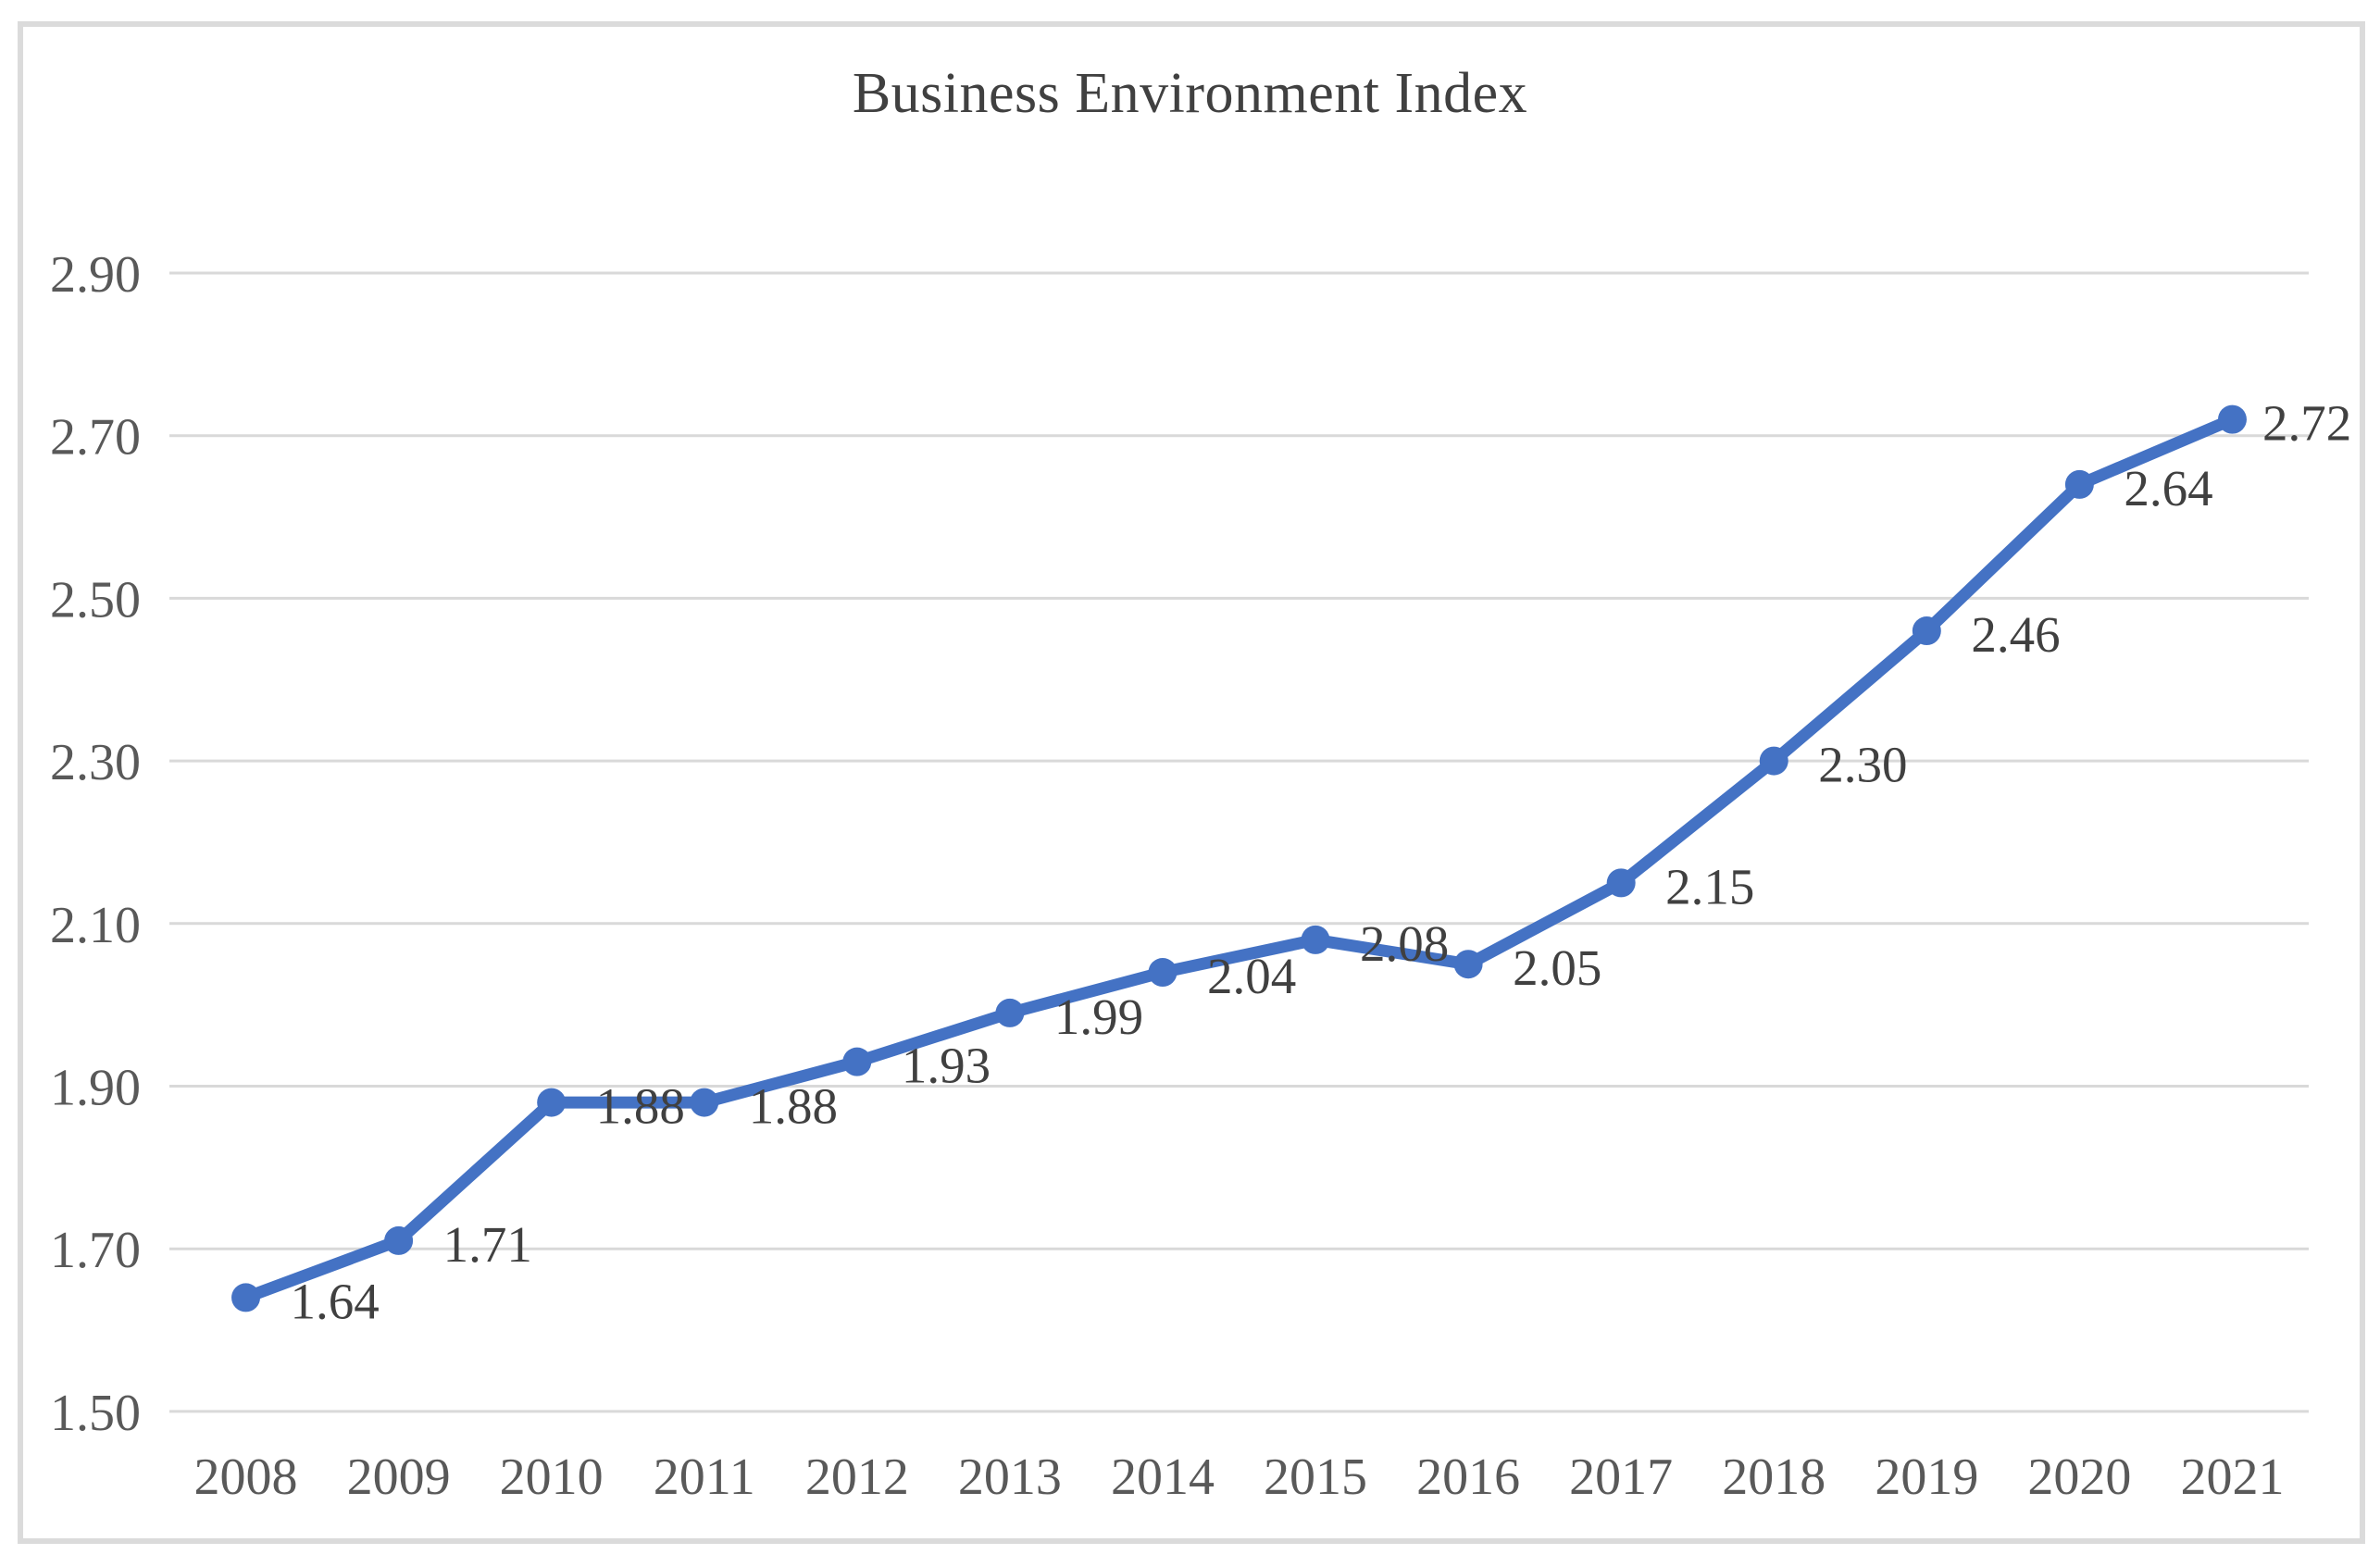  What do you see at coordinates (704, 1477) in the screenshot?
I see `x-axis-label: 2011` at bounding box center [704, 1477].